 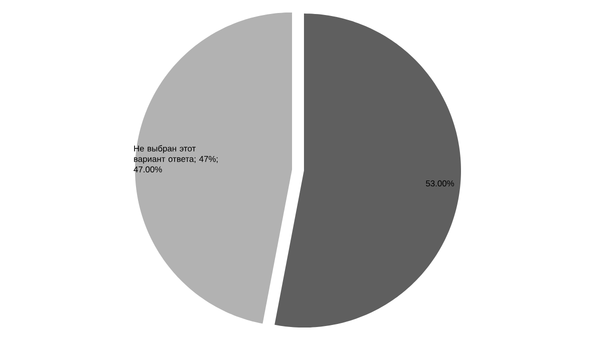 I want to click on data-label: Не выбран этот вариант ответа; 47%; 47.00%, so click(x=176, y=158).